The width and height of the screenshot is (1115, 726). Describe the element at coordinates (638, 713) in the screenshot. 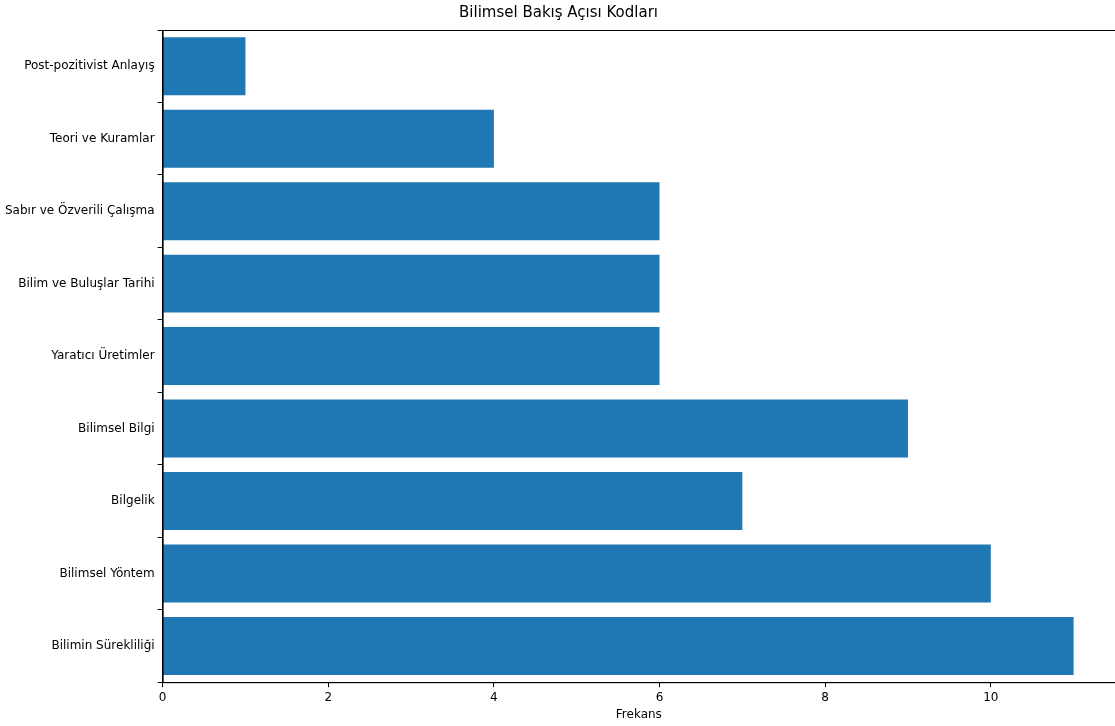

I see `x-axis-title: Frekans` at that location.